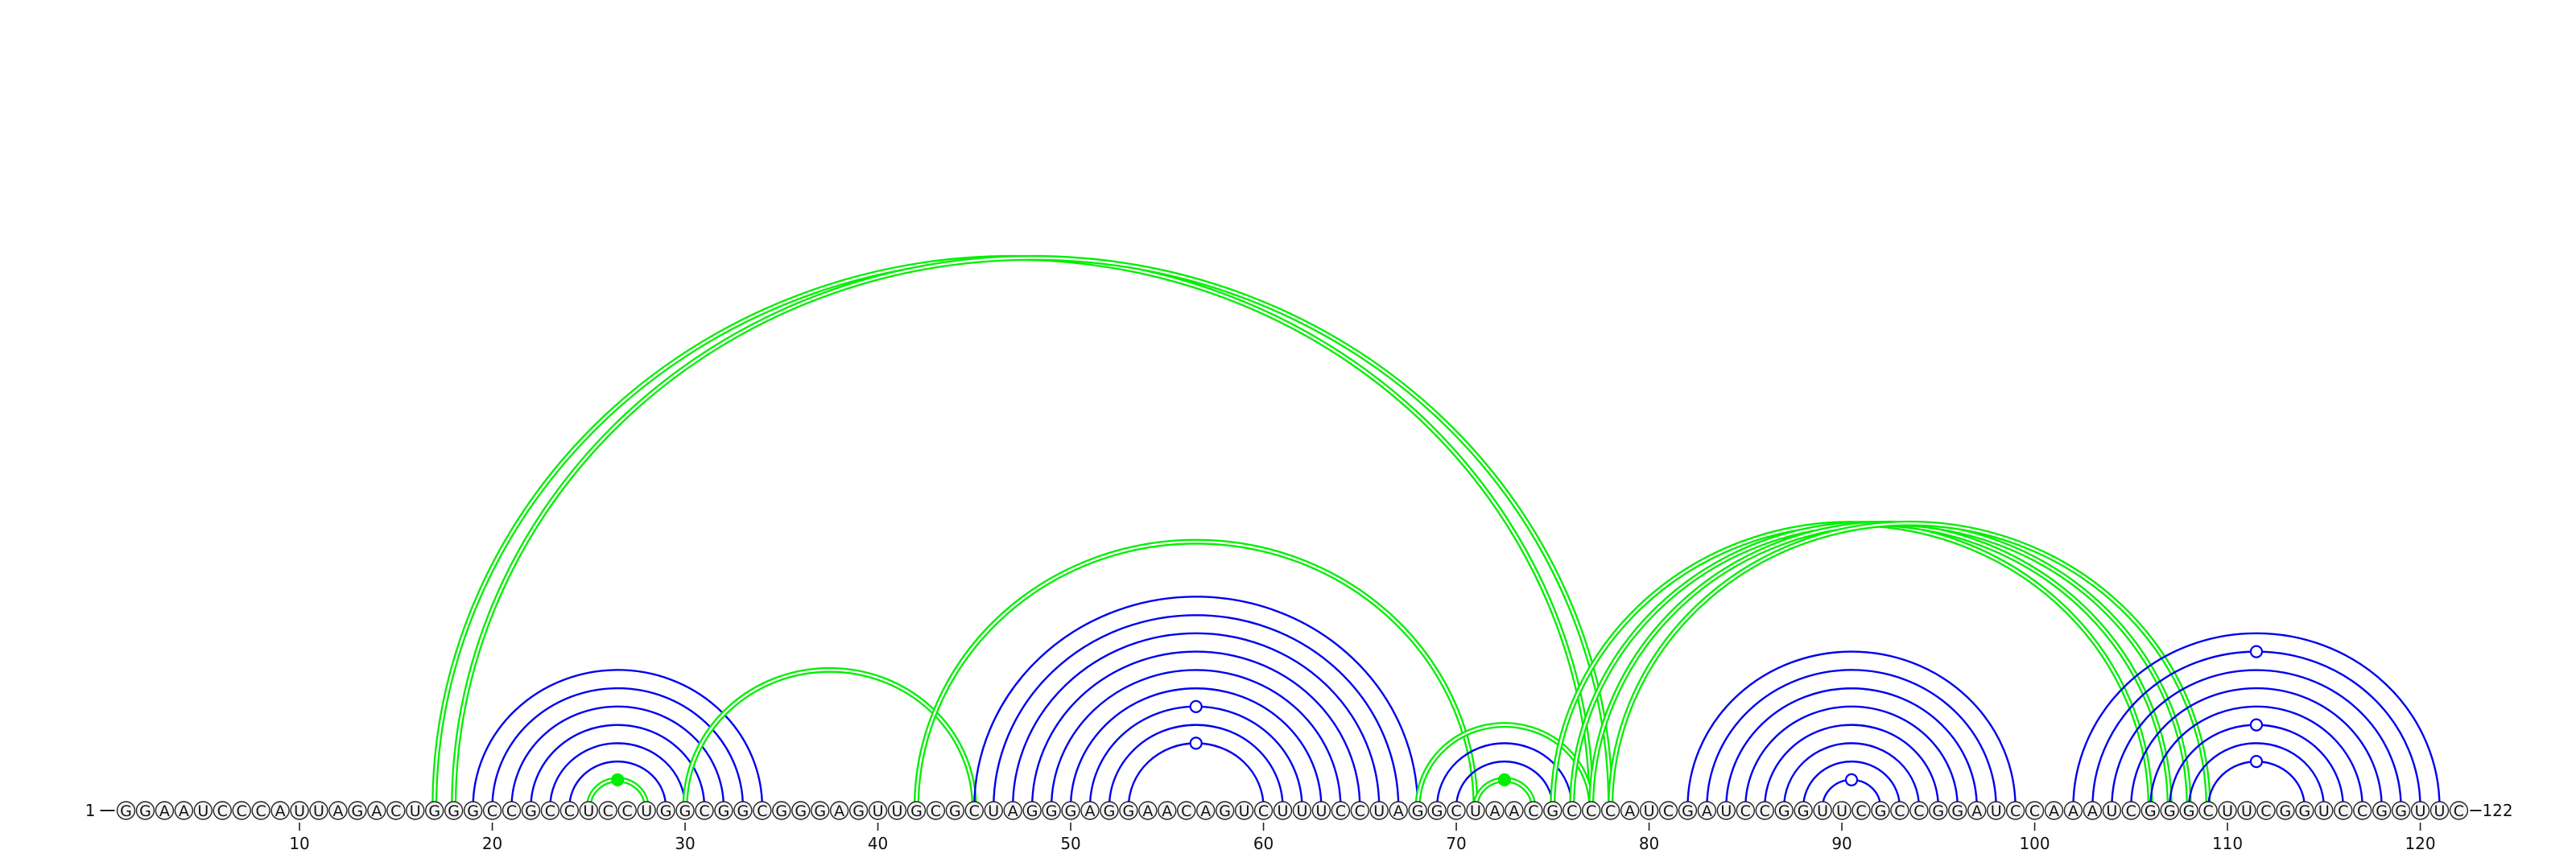  What do you see at coordinates (1456, 844) in the screenshot?
I see `tick-label: 70` at bounding box center [1456, 844].